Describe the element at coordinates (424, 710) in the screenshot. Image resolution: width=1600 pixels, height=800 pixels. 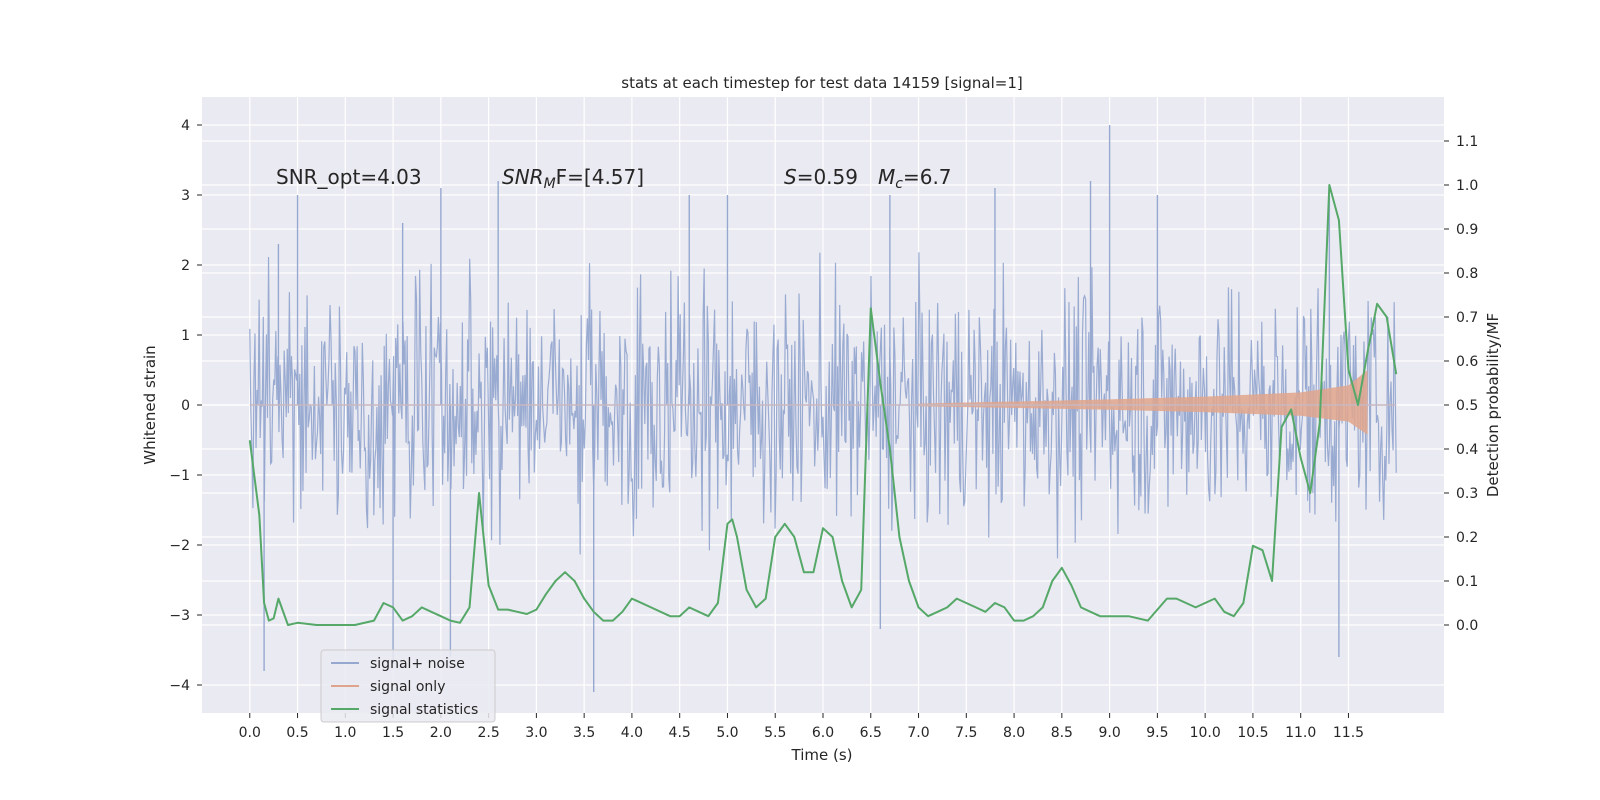
I see `legend-label-stats: signal statistics` at that location.